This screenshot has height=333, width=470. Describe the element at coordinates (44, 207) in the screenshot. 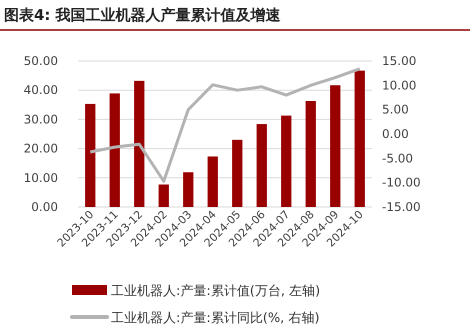

I see `y-tick-label: 0.00` at that location.